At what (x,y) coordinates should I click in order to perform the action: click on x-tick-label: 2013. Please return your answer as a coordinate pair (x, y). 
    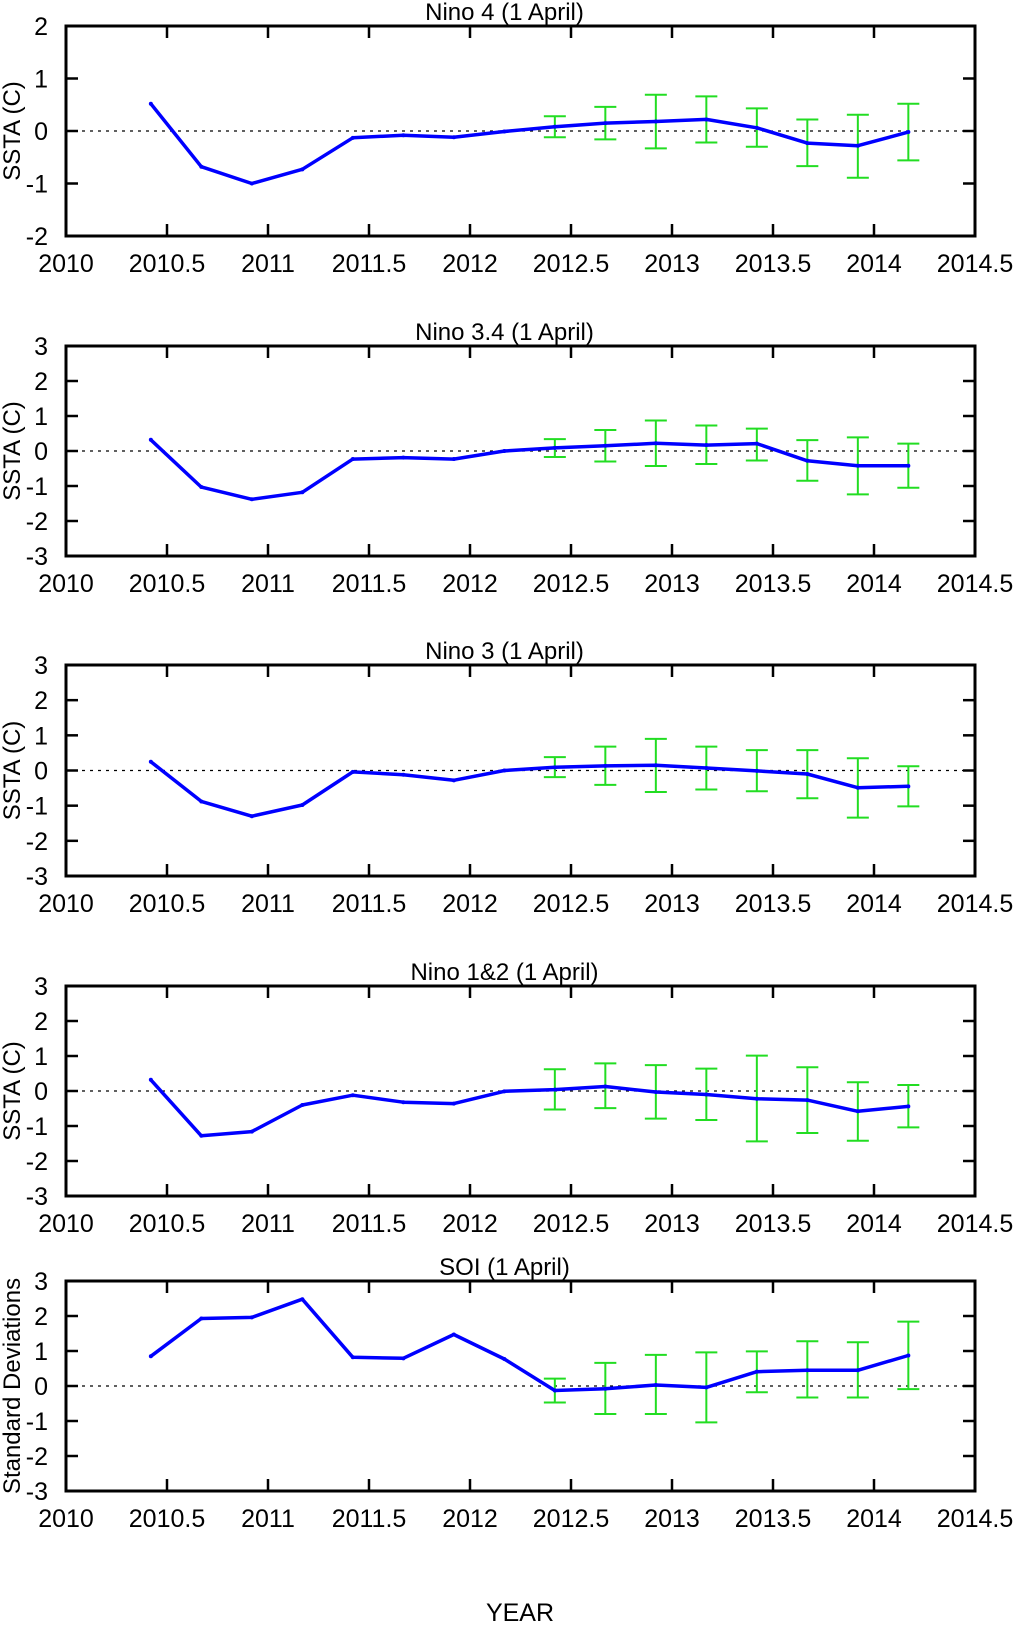
    Looking at the image, I should click on (672, 904).